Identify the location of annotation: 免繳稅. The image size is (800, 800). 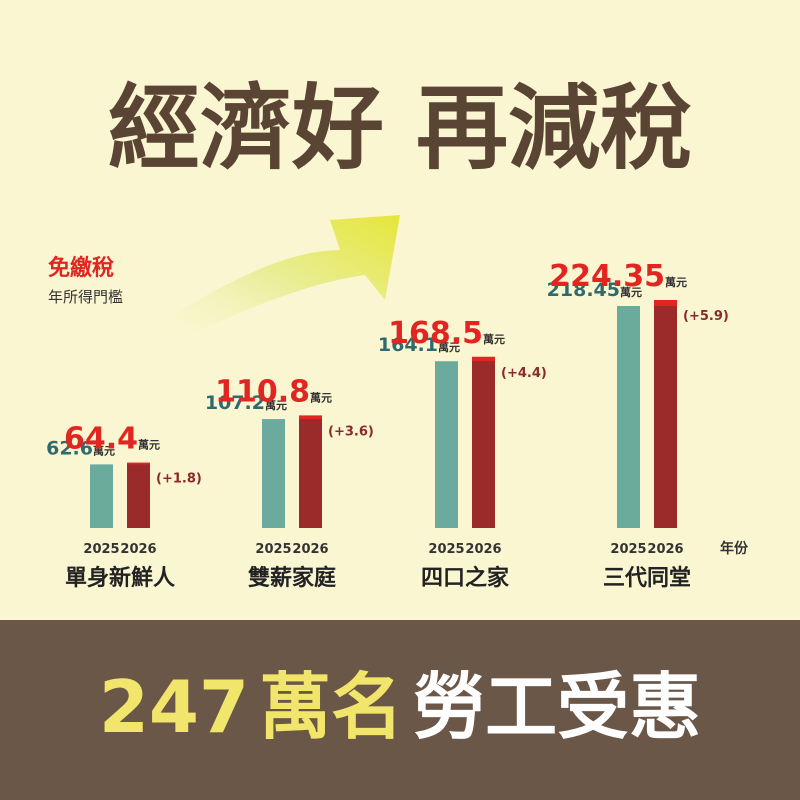
(81, 268).